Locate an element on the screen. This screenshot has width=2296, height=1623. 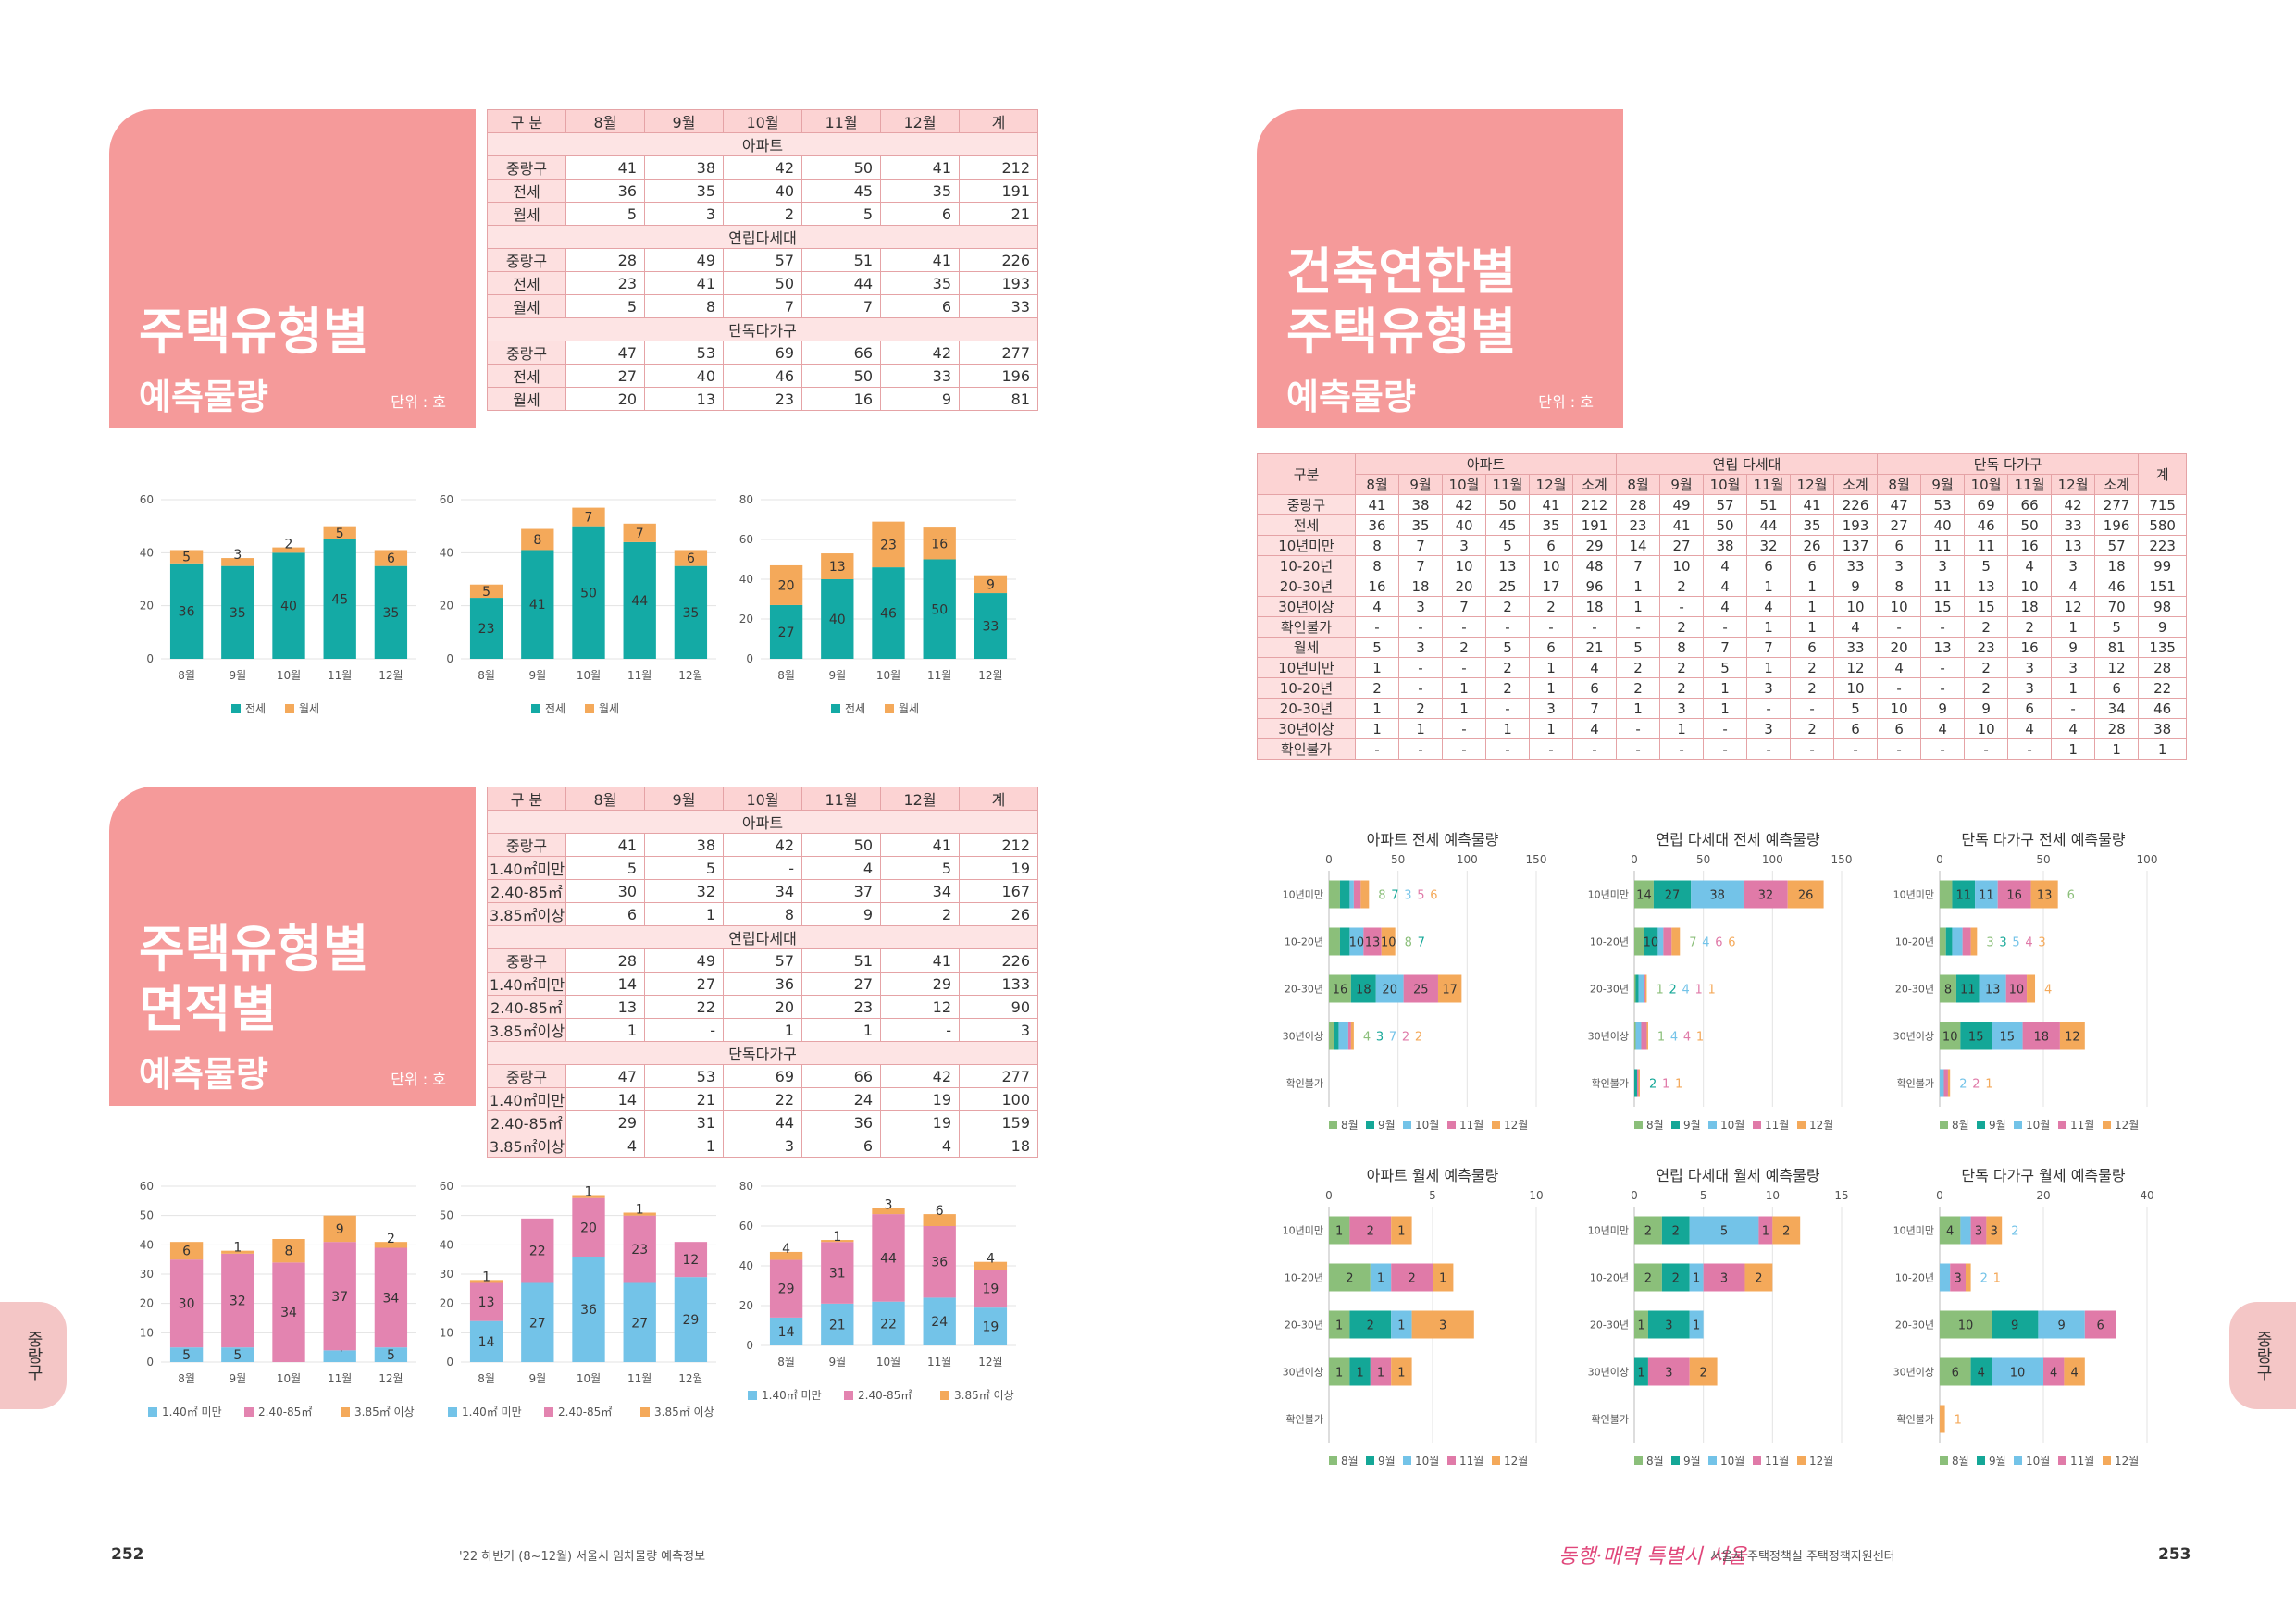
legend-label: 11월 is located at coordinates (1471, 1461).